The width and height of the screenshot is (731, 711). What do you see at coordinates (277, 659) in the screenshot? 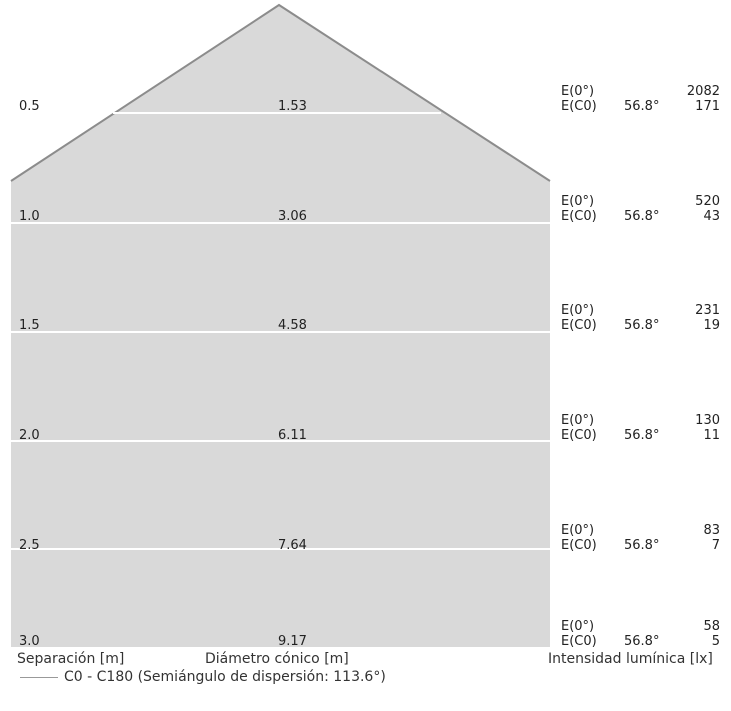
I see `diameter-axis-label: Diámetro cónico [m]` at bounding box center [277, 659].